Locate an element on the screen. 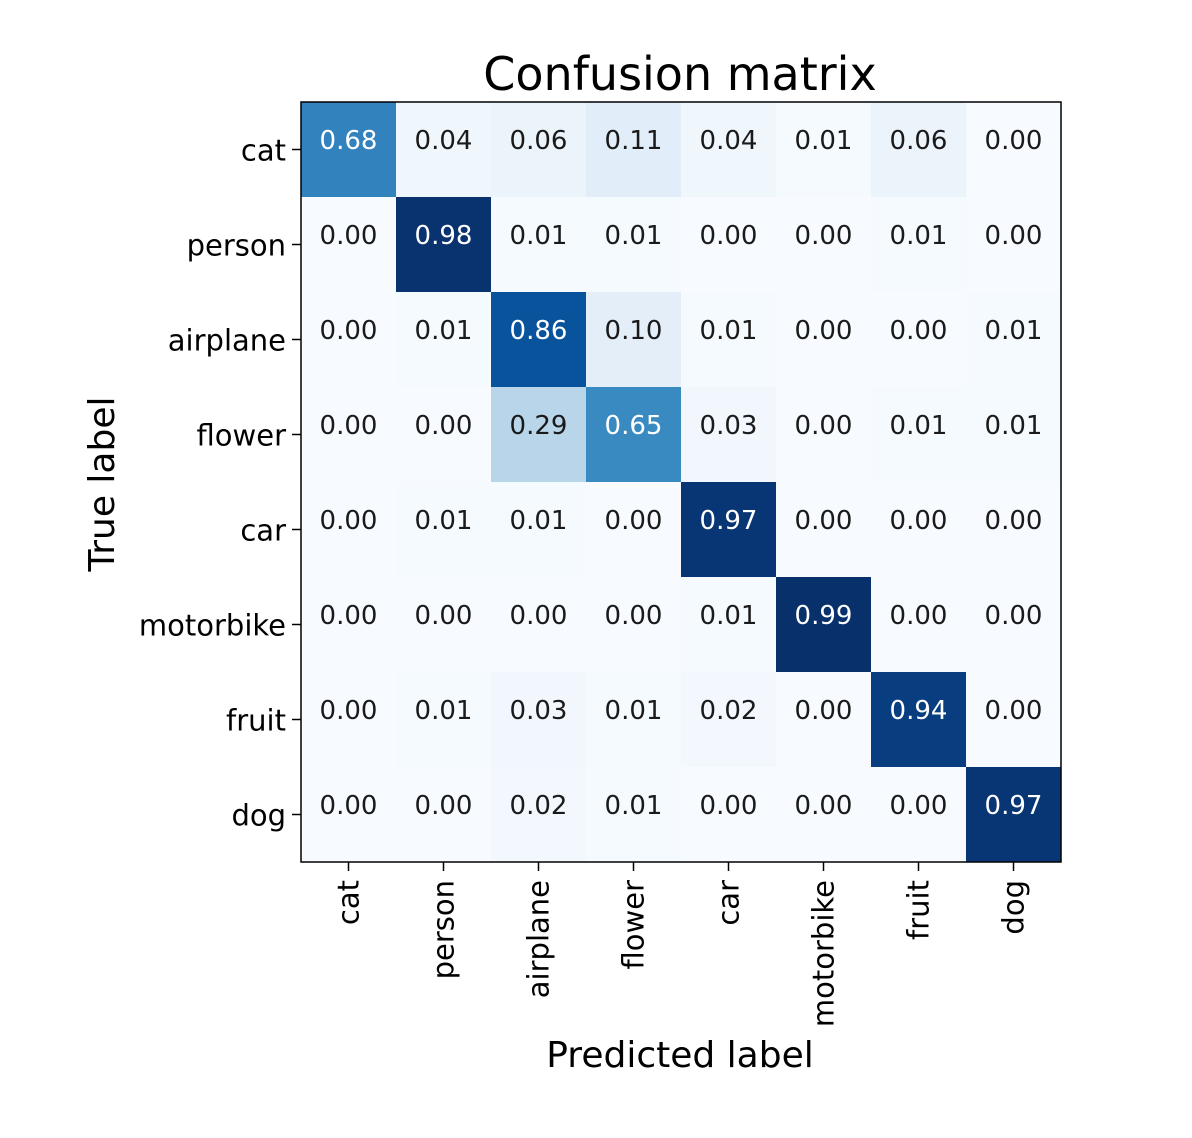  y-tick-label: motorbike is located at coordinates (212, 626).